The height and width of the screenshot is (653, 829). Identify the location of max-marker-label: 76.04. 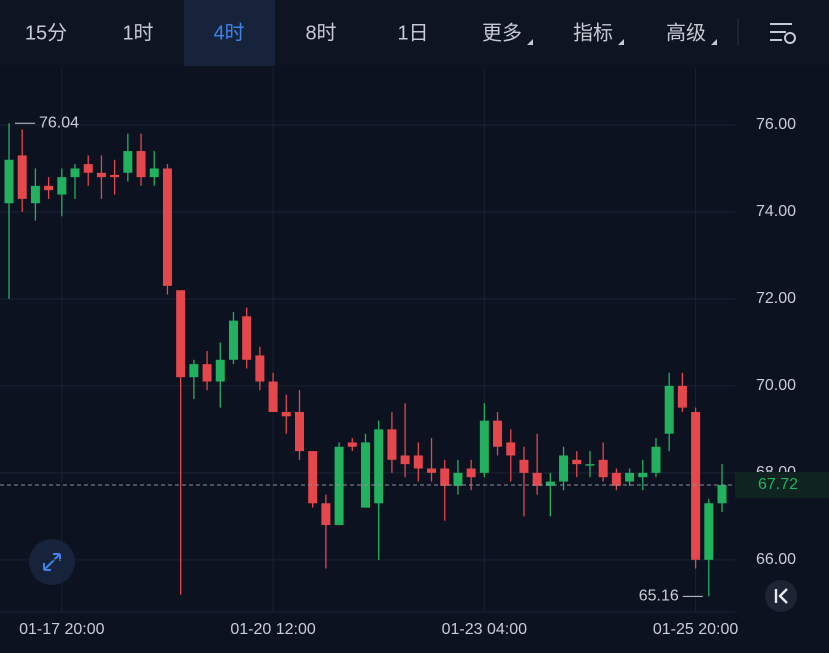
(59, 122).